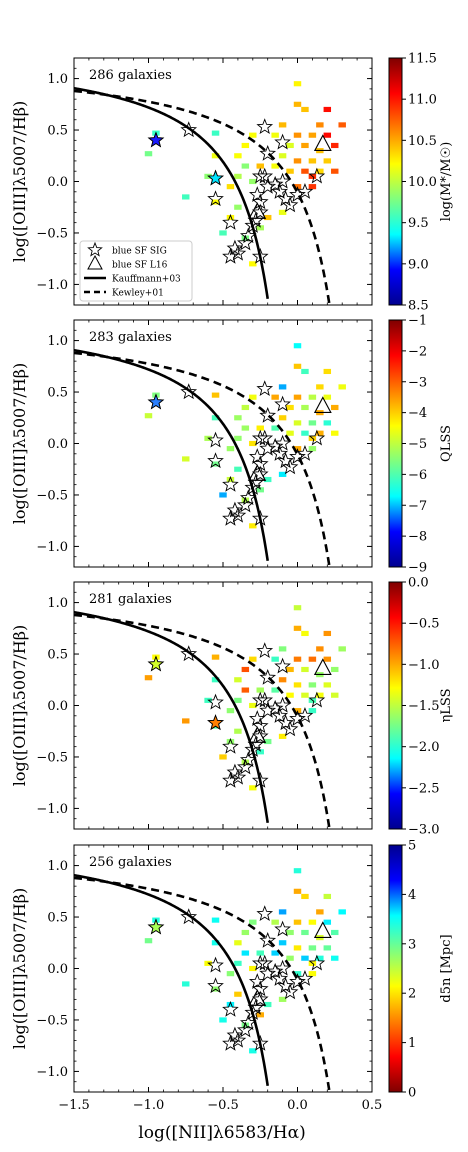 The height and width of the screenshot is (1152, 468). Describe the element at coordinates (221, 1133) in the screenshot. I see `x-axis-label: log([NII]λ6583/Hα)` at that location.